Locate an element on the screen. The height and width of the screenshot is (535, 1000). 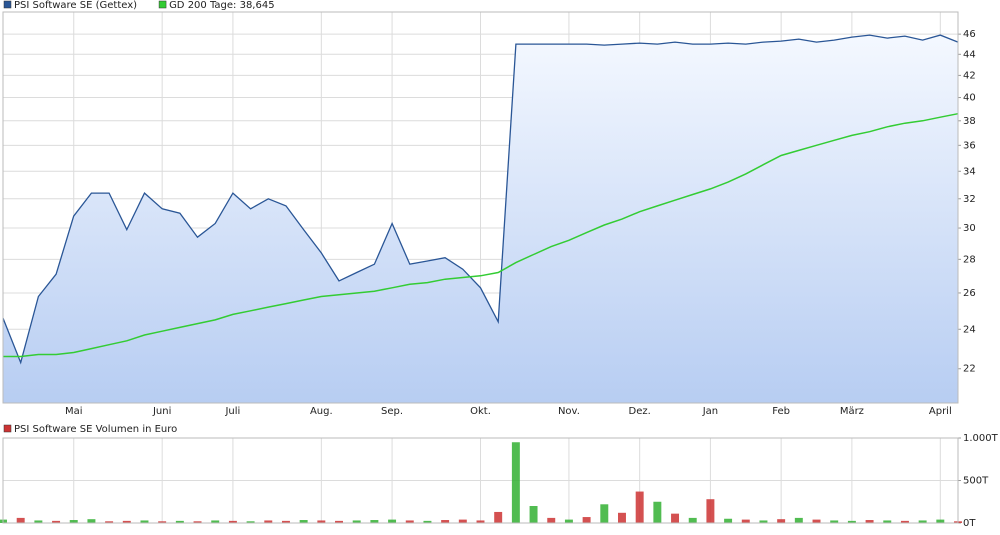
y-tick-label: 28 is located at coordinates (969, 259).